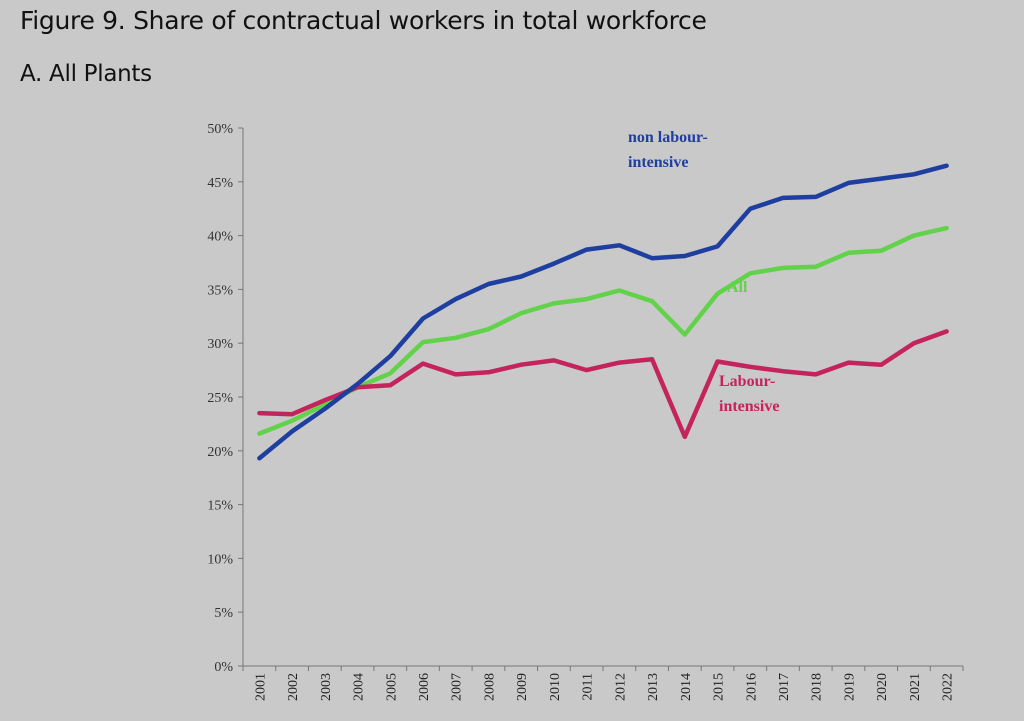 Image resolution: width=1024 pixels, height=721 pixels. Describe the element at coordinates (359, 687) in the screenshot. I see `x-tick-label: 2004` at that location.